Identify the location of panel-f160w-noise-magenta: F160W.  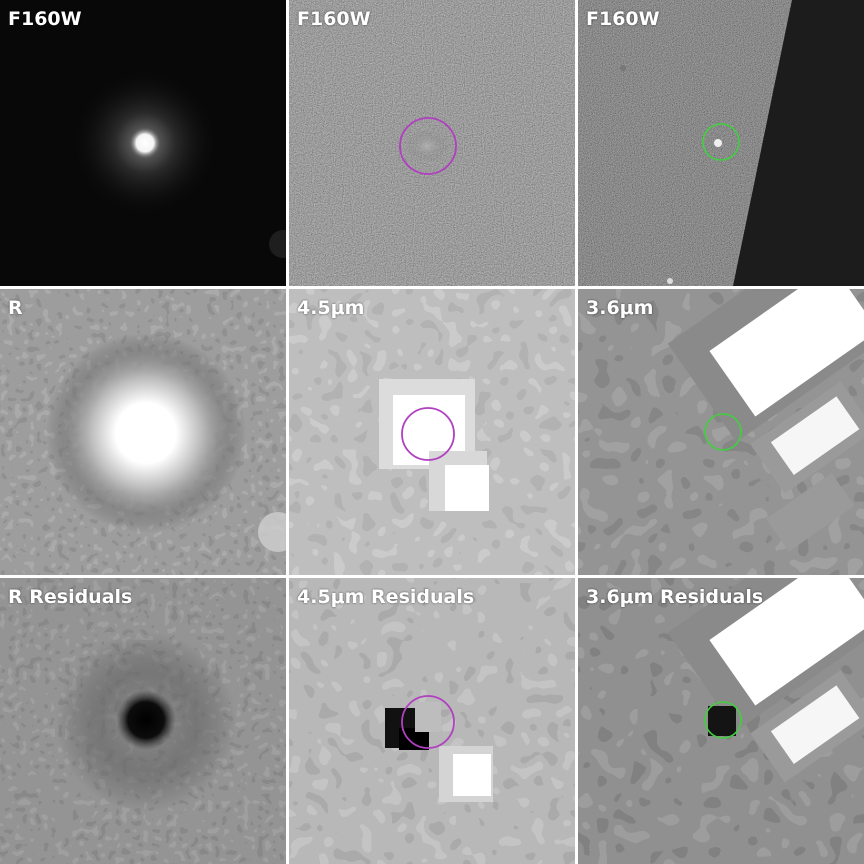
(432, 143).